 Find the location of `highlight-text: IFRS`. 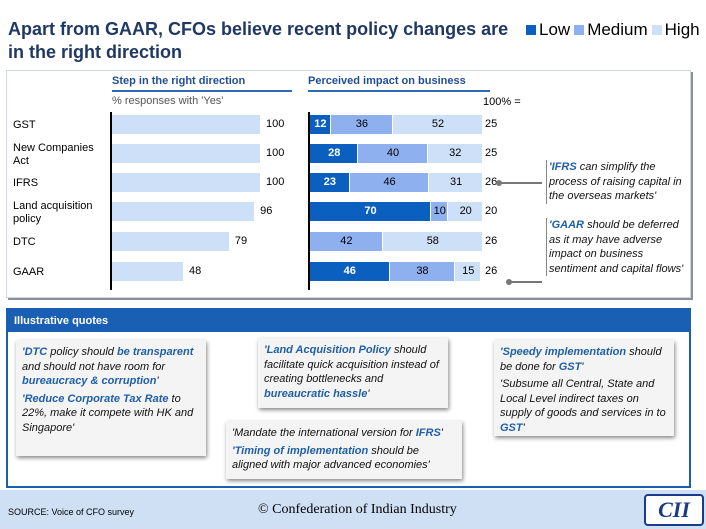

highlight-text: IFRS is located at coordinates (428, 433).